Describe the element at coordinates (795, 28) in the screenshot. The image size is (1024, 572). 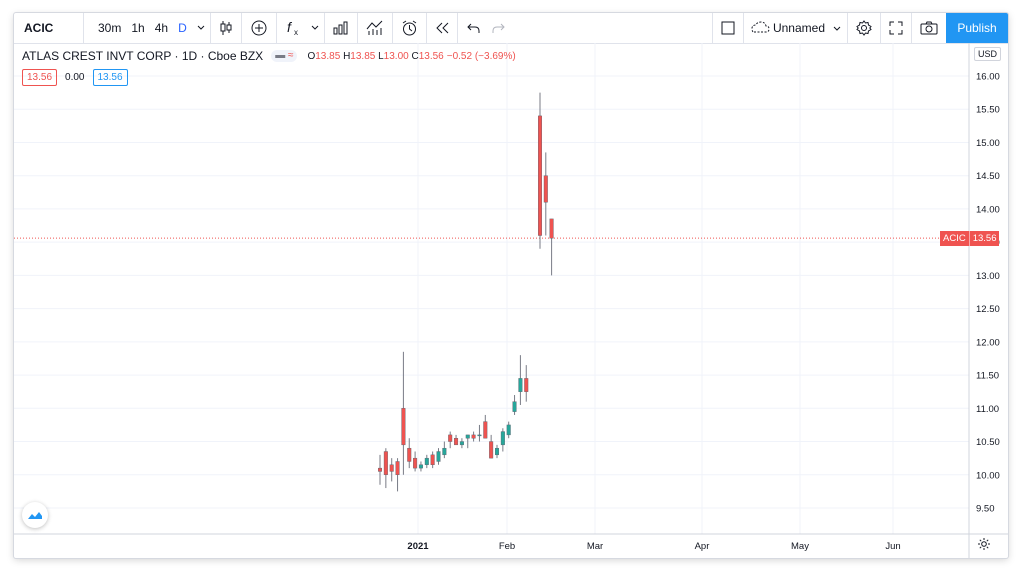
I see `layout-name-menu: Unnamed` at that location.